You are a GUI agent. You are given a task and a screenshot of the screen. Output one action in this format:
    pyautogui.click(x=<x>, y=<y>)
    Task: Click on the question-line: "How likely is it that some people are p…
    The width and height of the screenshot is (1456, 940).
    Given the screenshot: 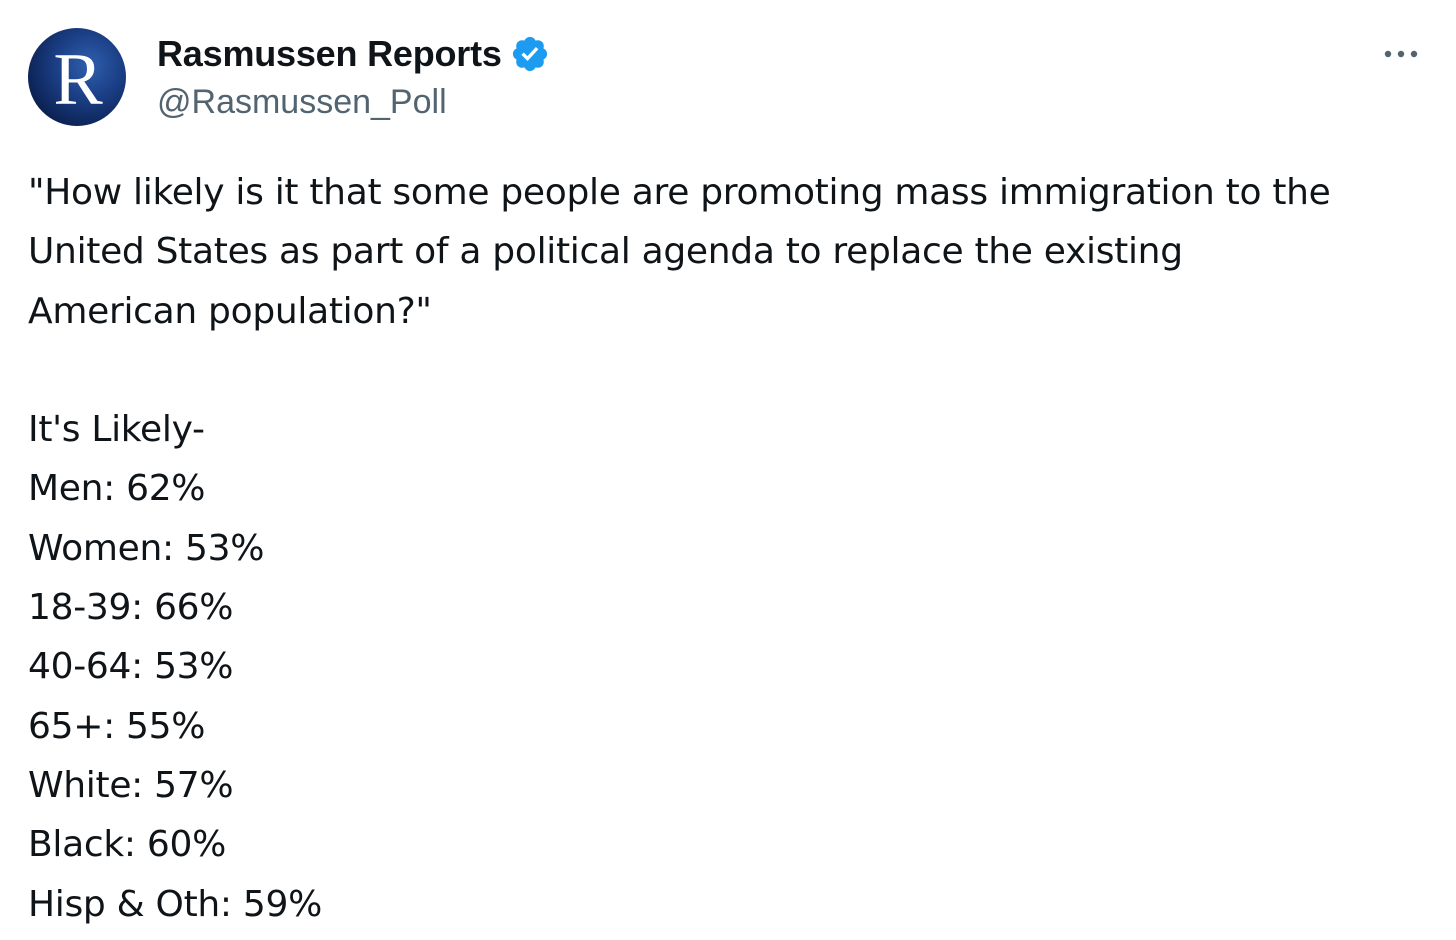 What is the action you would take?
    pyautogui.click(x=679, y=192)
    